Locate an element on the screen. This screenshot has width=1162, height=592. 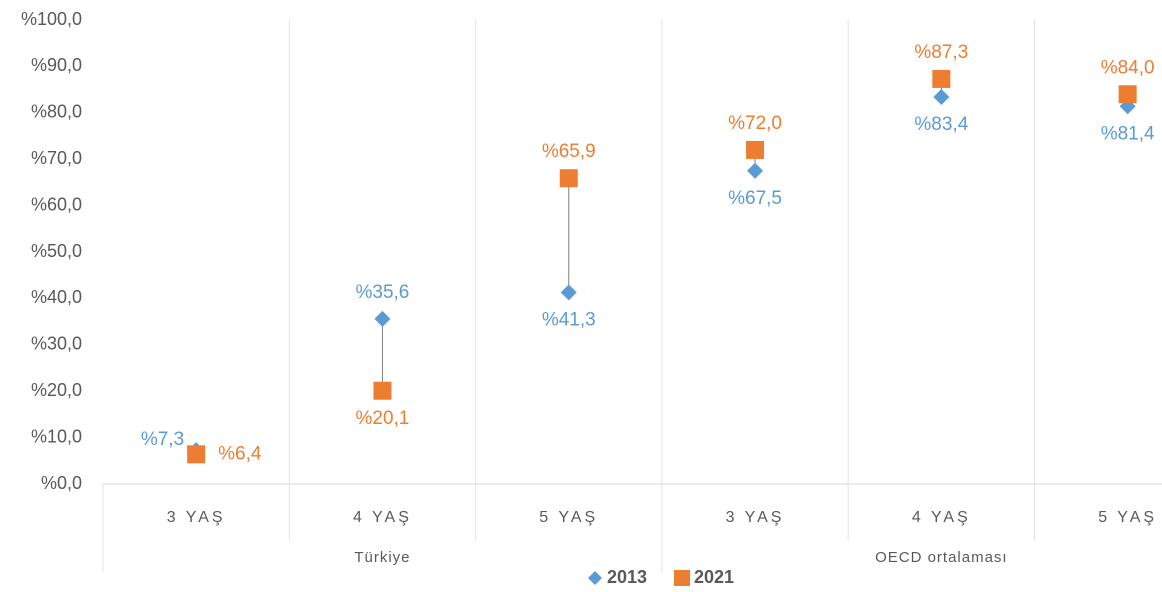
data-label: %41,3 is located at coordinates (569, 319).